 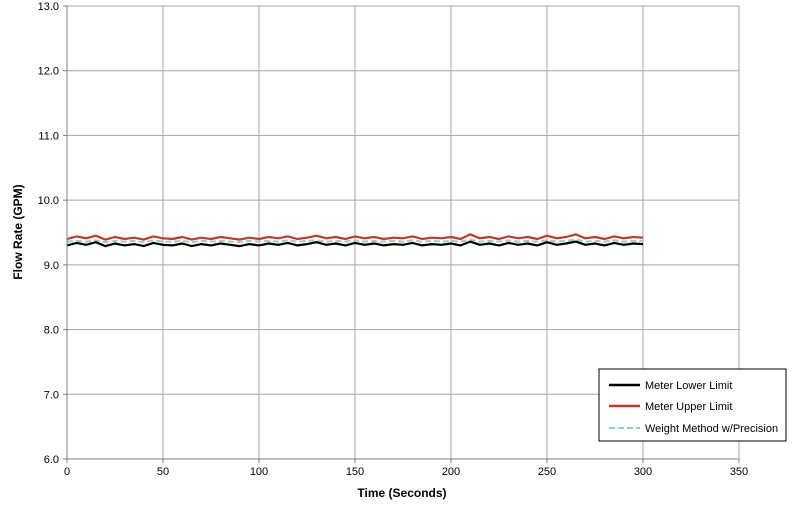 I want to click on y-tick-label: 12.0, so click(x=48, y=72).